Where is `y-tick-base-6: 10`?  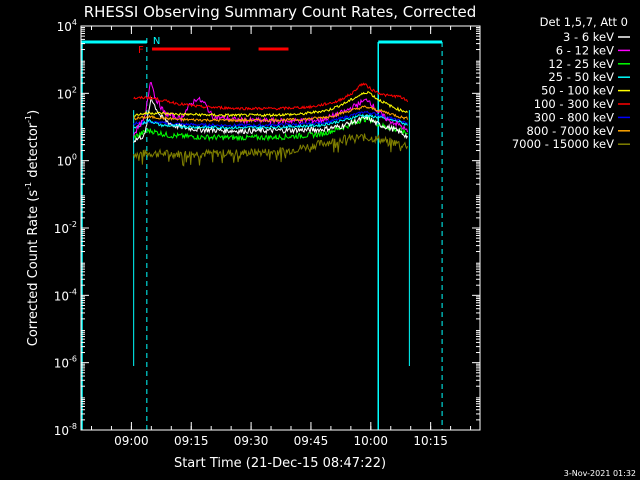
y-tick-base-6: 10 is located at coordinates (61, 364).